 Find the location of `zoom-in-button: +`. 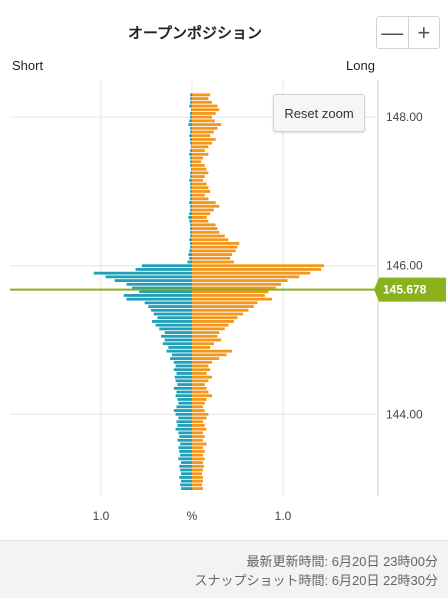

zoom-in-button: + is located at coordinates (423, 32).